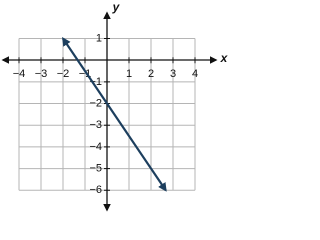  Describe the element at coordinates (95, 103) in the screenshot. I see `y-tick-label: −2` at that location.